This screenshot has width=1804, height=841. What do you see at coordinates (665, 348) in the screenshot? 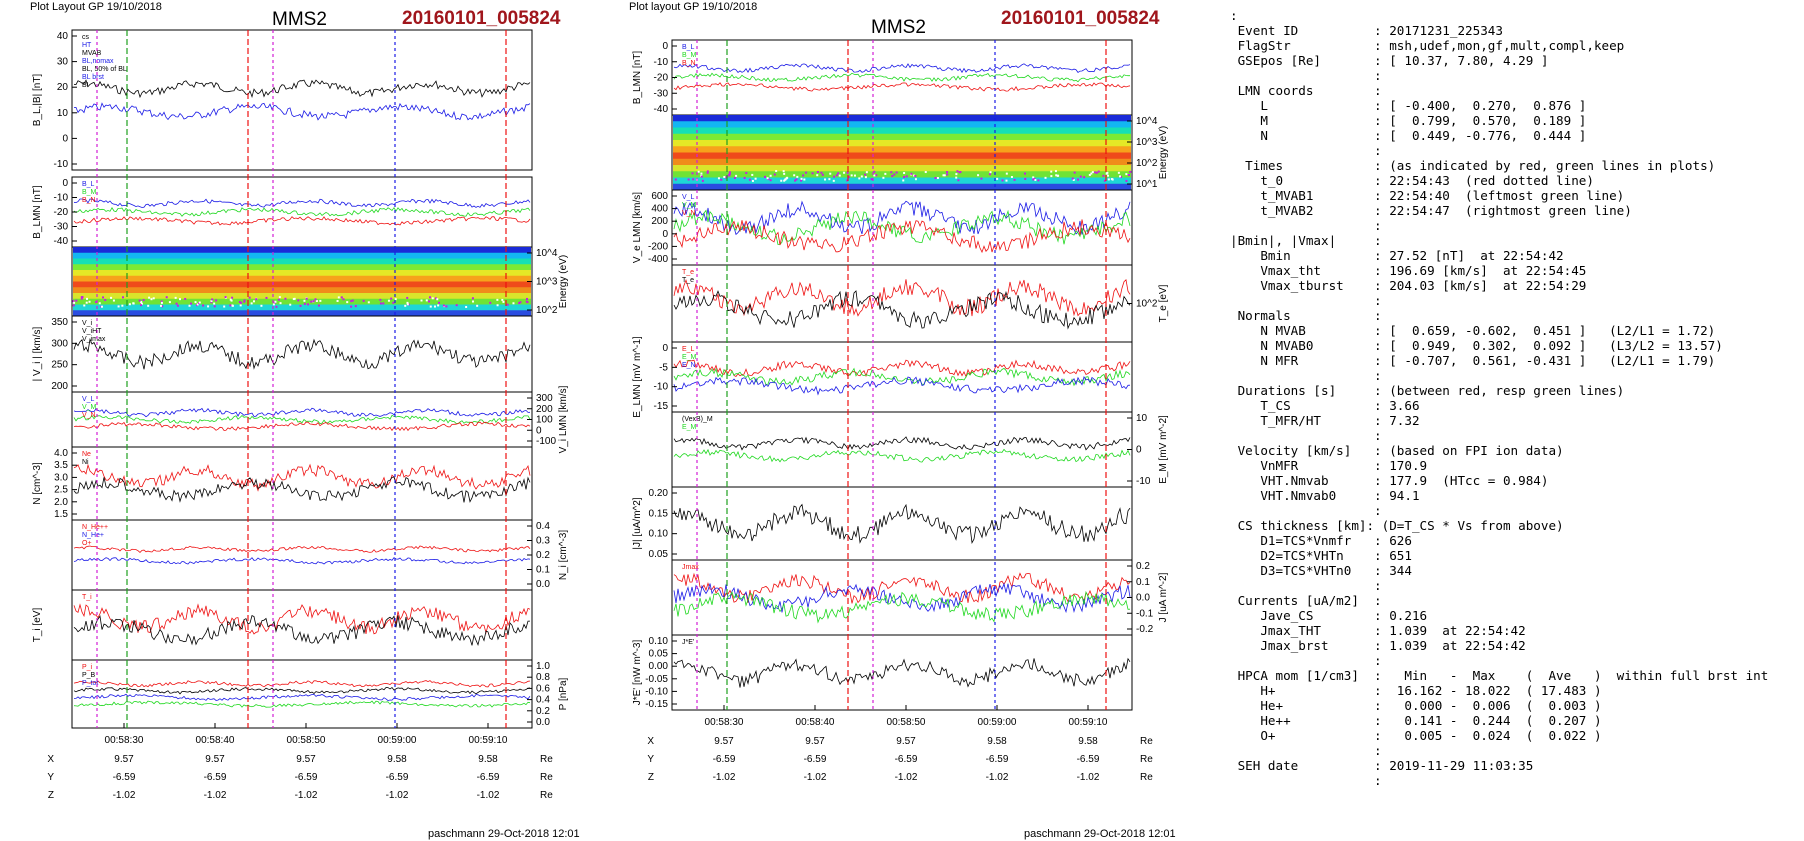
I see `tick-label: 0` at bounding box center [665, 348].